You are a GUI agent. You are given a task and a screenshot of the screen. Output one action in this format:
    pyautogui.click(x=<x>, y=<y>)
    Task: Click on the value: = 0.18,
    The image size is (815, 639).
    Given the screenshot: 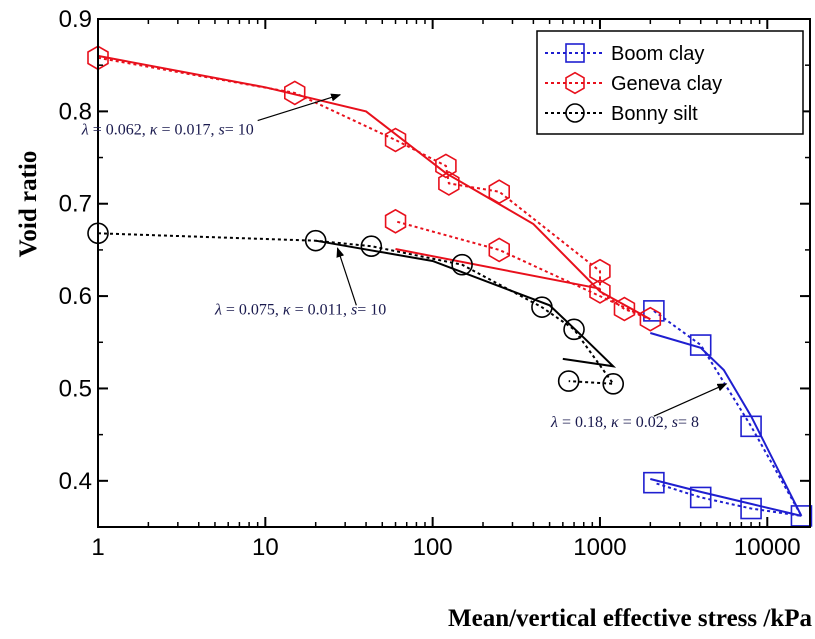 What is the action you would take?
    pyautogui.click(x=584, y=422)
    